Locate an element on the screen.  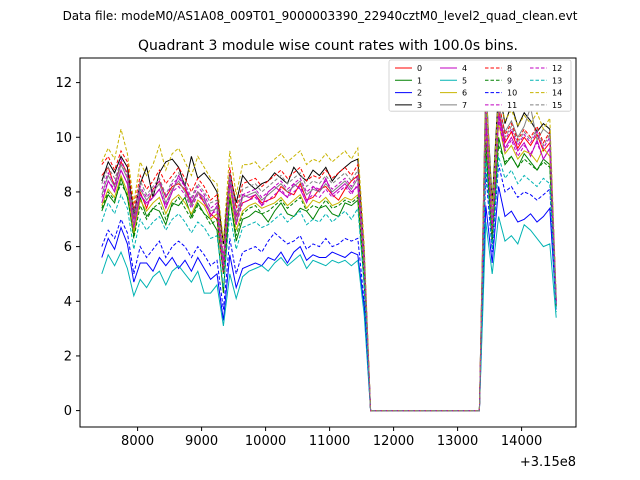
legend-label-9: 9 is located at coordinates (509, 80).